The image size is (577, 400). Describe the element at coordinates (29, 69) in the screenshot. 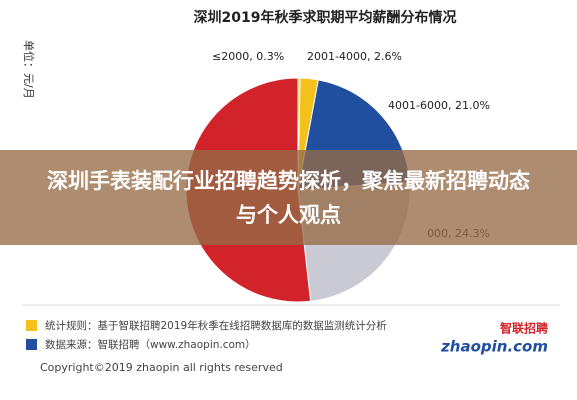

I see `unit-label: 单位：元/月` at that location.